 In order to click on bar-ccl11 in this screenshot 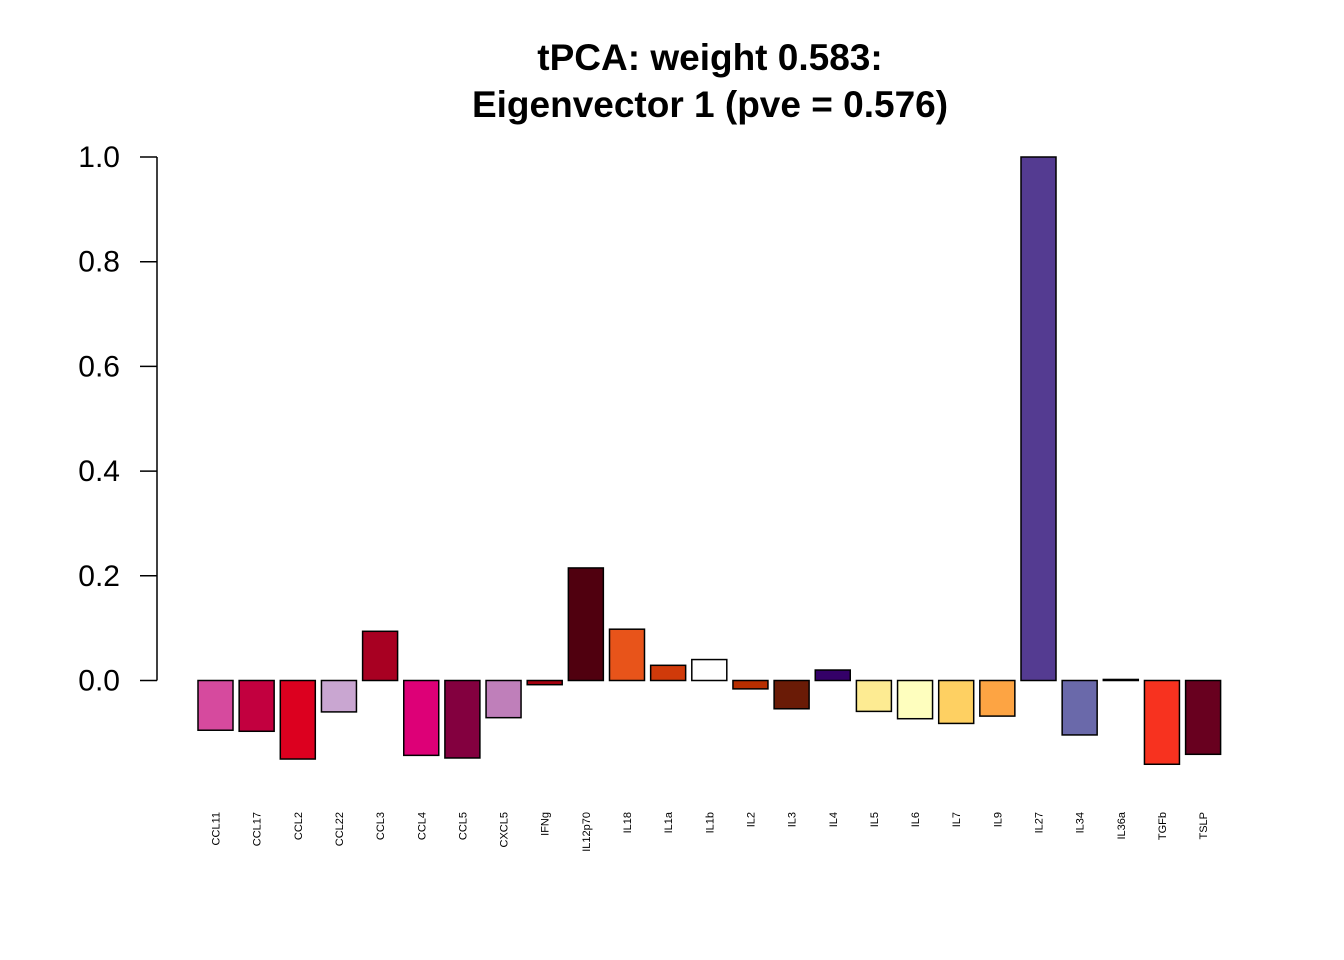, I will do `click(215, 705)`.